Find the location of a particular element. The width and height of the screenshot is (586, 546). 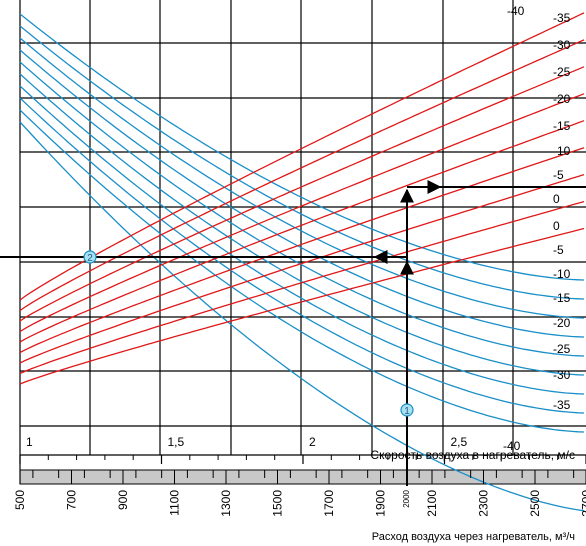

flow-tick-label: 2300 is located at coordinates (484, 503).